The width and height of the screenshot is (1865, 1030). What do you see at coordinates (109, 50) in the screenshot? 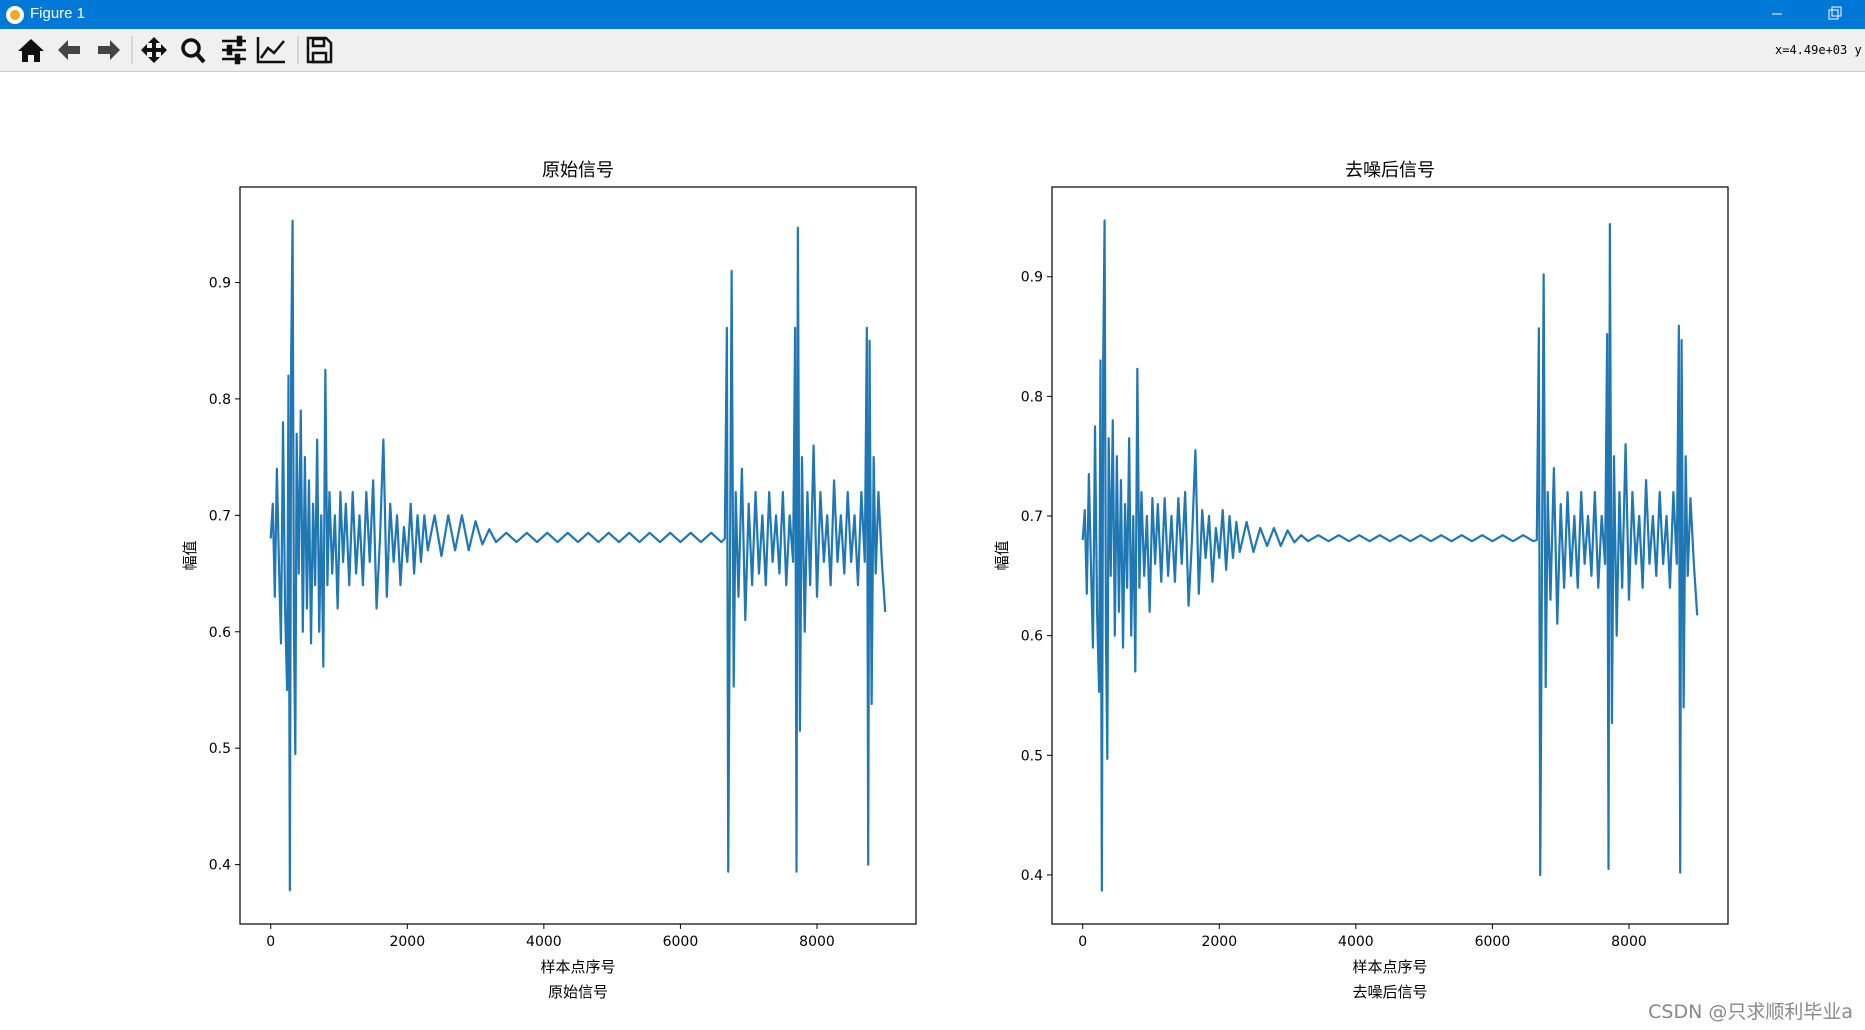
I see `forward-button` at bounding box center [109, 50].